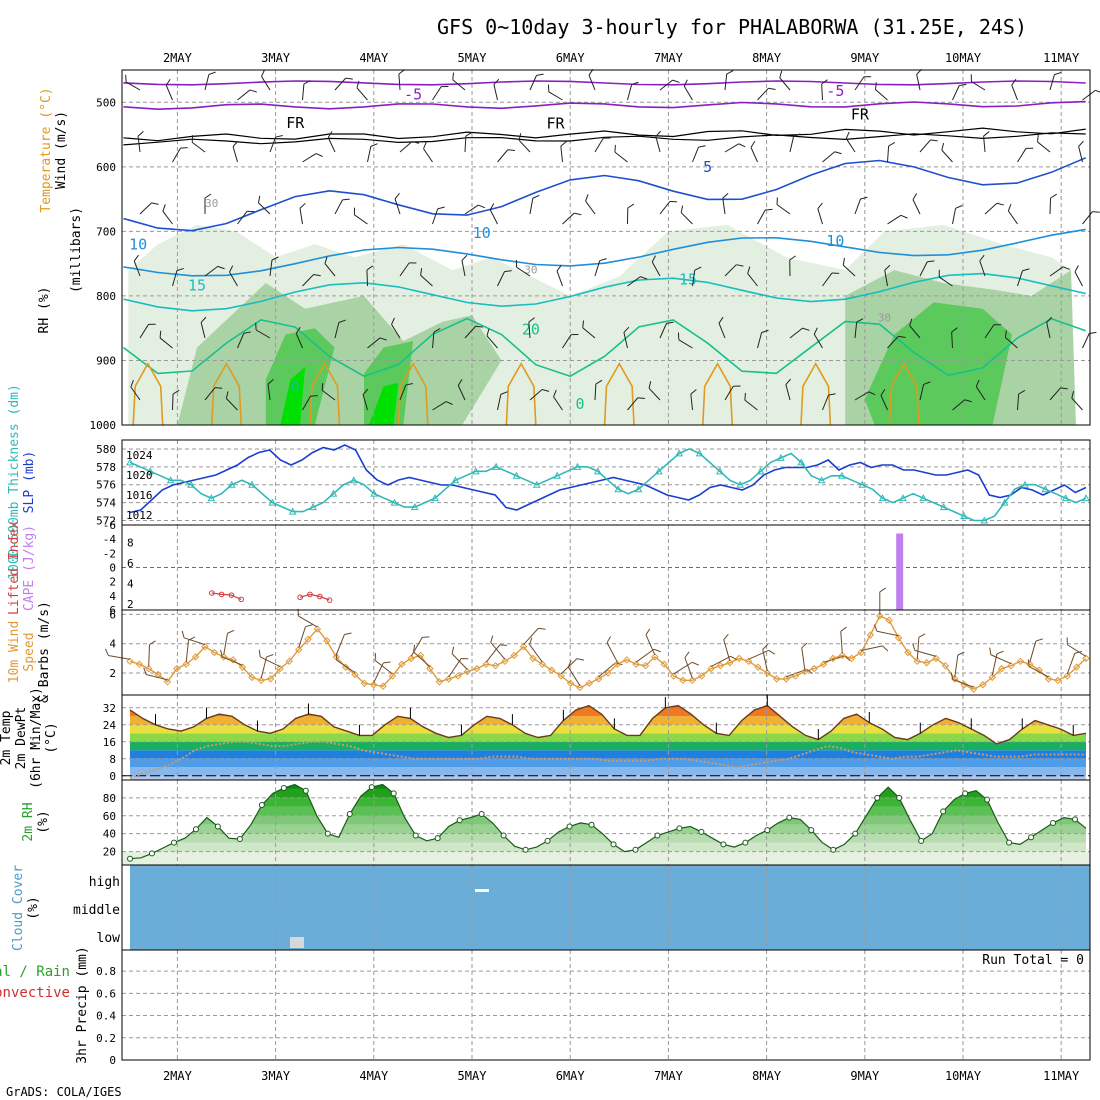 The height and width of the screenshot is (1100, 1100). I want to click on y-tick-label: 0.6, so click(106, 993).